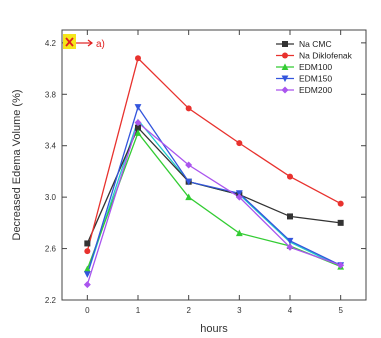 The height and width of the screenshot is (338, 381). I want to click on x-axis-label: hours, so click(214, 329).